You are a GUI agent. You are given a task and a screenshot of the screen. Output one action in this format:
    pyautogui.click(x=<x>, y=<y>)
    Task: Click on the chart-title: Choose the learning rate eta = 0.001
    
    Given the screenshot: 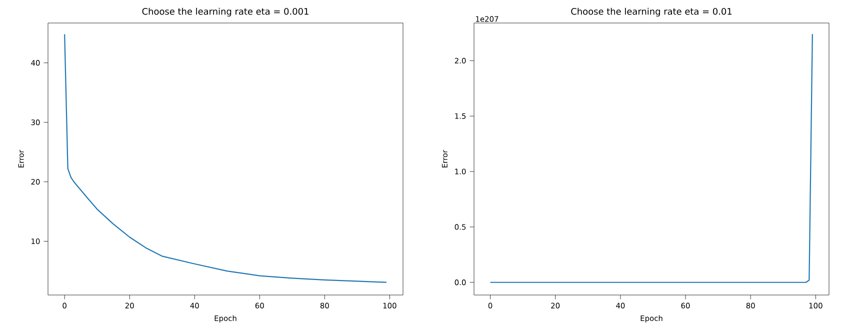 What is the action you would take?
    pyautogui.click(x=225, y=12)
    